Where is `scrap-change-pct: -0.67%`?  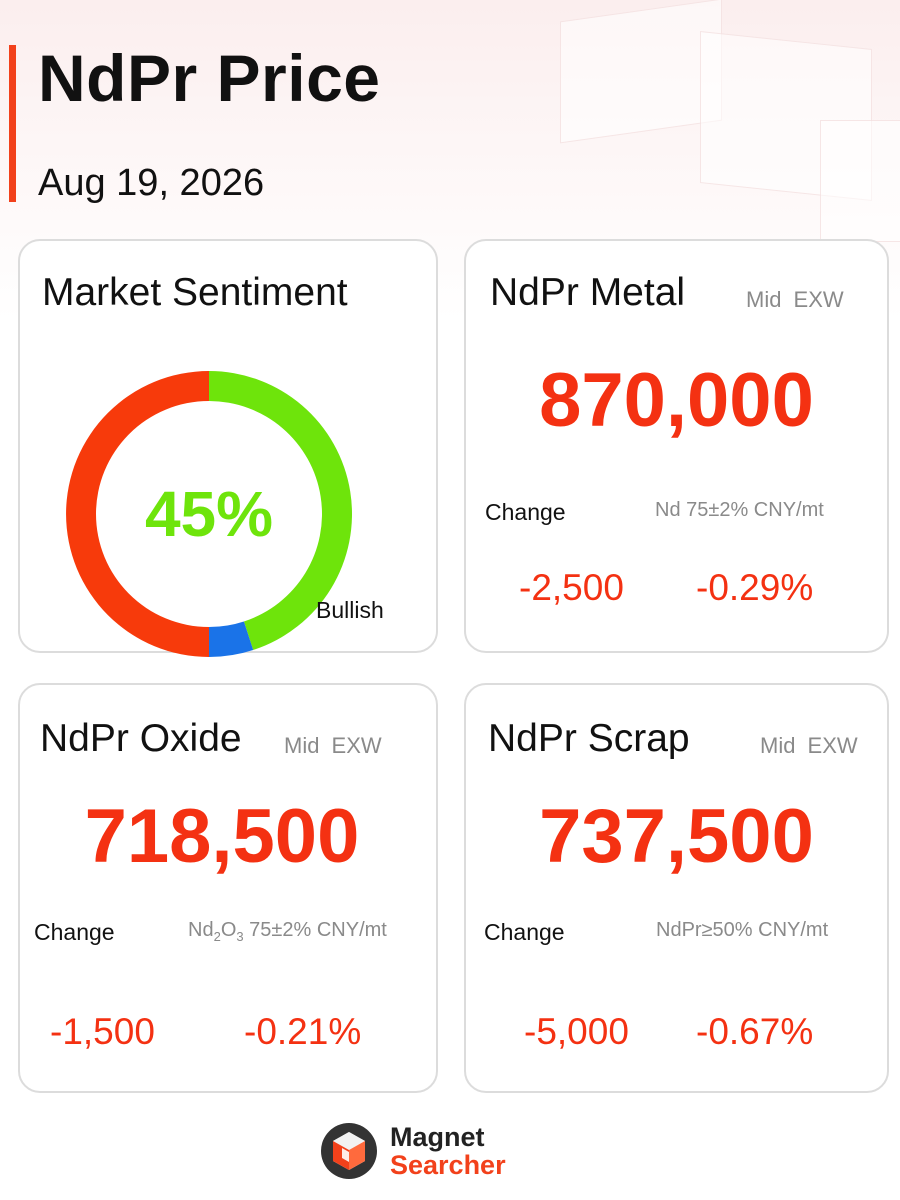
scrap-change-pct: -0.67% is located at coordinates (755, 1031).